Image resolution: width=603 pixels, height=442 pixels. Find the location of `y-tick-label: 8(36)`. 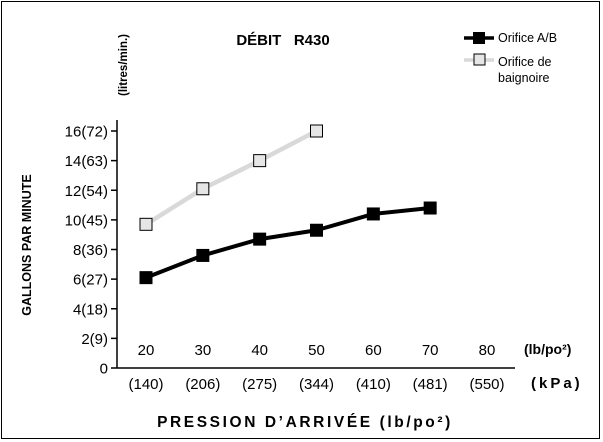

y-tick-label: 8(36) is located at coordinates (90, 250).